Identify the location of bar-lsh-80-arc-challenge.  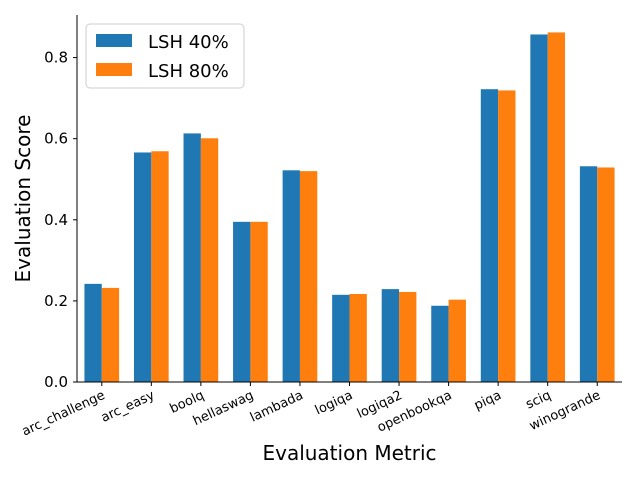
(110, 334).